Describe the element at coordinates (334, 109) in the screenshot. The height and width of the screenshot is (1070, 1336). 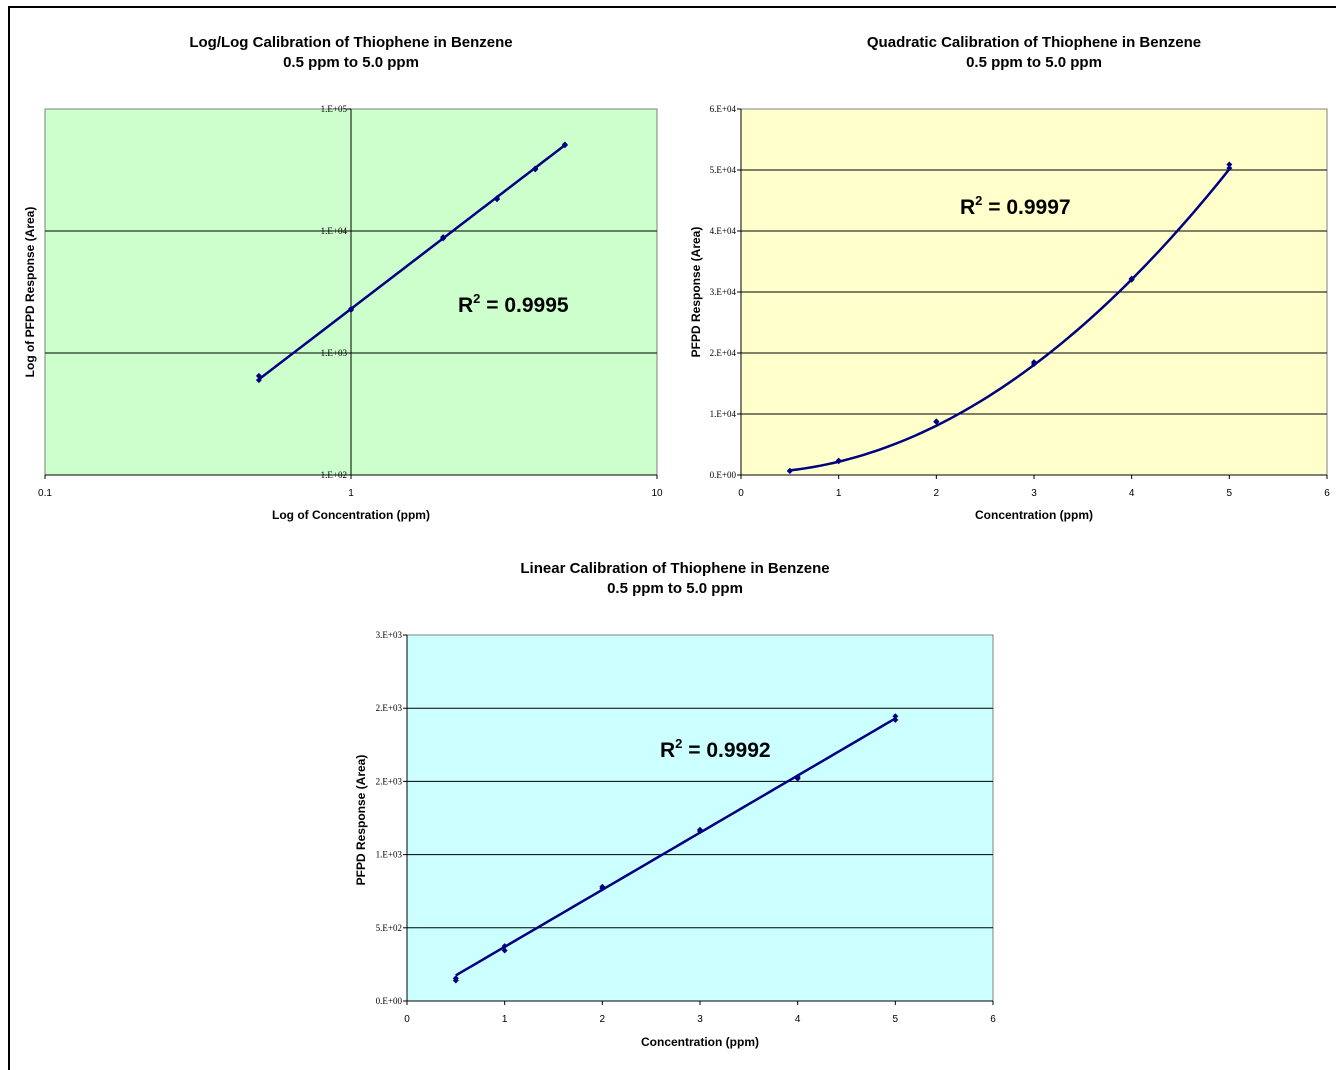
I see `y-tick-label: 1.E+05` at that location.